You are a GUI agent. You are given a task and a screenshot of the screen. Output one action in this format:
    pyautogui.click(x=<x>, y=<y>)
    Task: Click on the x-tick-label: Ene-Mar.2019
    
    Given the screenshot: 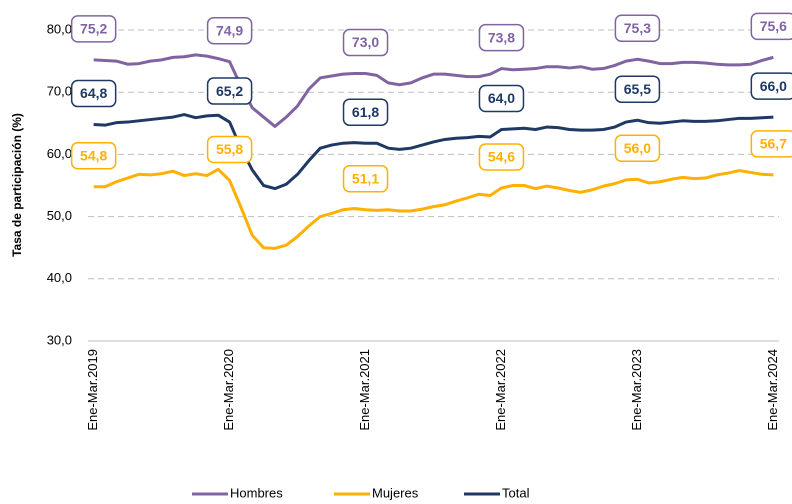 What is the action you would take?
    pyautogui.click(x=92, y=390)
    